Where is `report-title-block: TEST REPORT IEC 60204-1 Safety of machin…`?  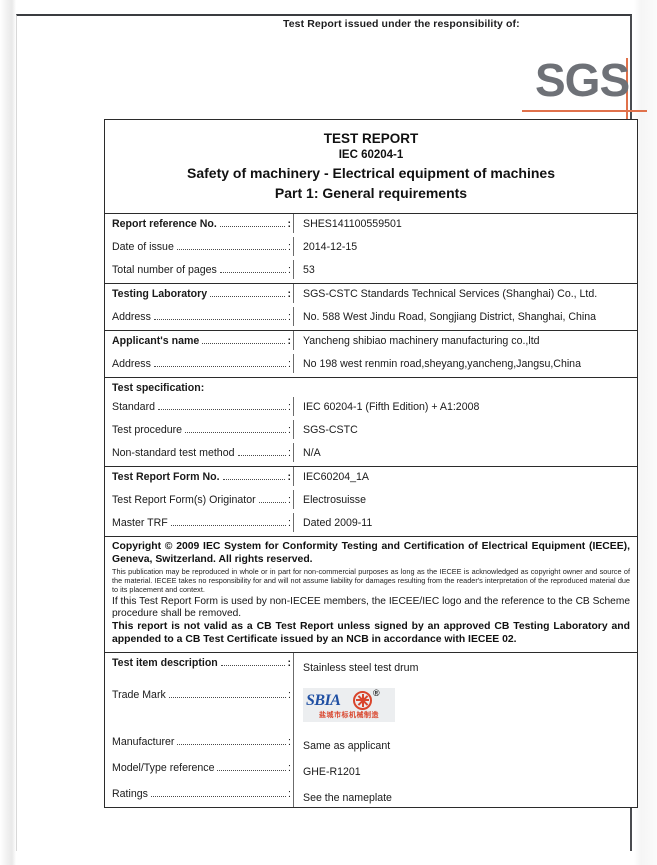 report-title-block: TEST REPORT IEC 60204-1 Safety of machin… is located at coordinates (371, 167).